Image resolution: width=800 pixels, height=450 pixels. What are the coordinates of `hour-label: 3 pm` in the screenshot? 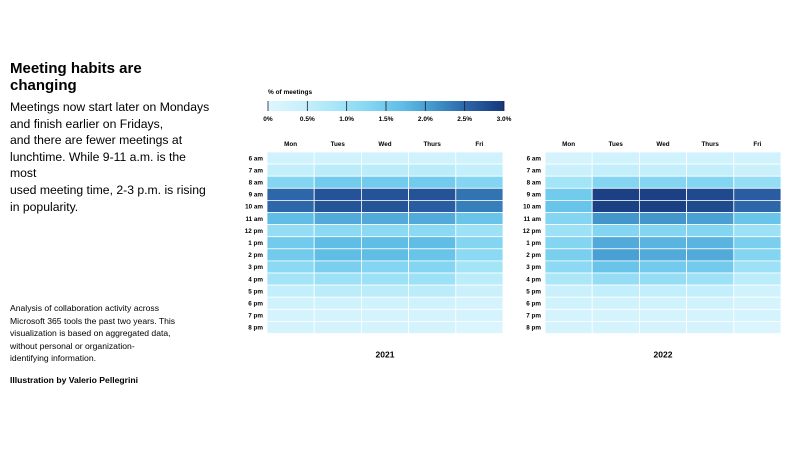 It's located at (533, 267).